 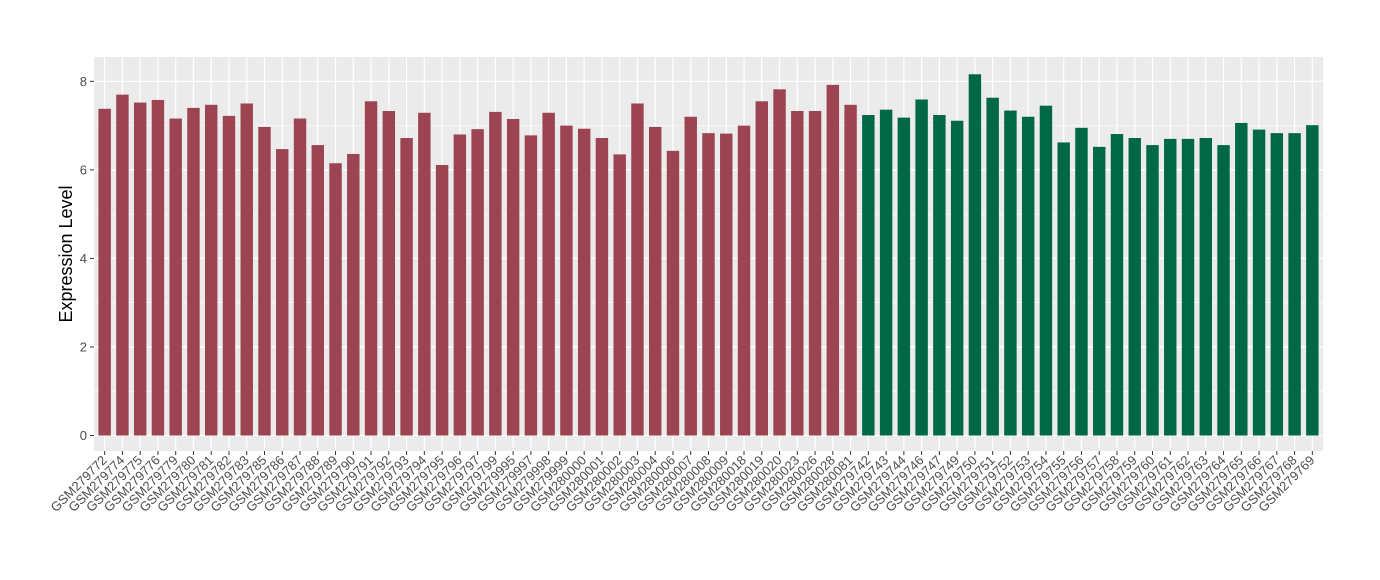 I want to click on y-axis: 0 2 4 6 8, so click(x=87, y=258).